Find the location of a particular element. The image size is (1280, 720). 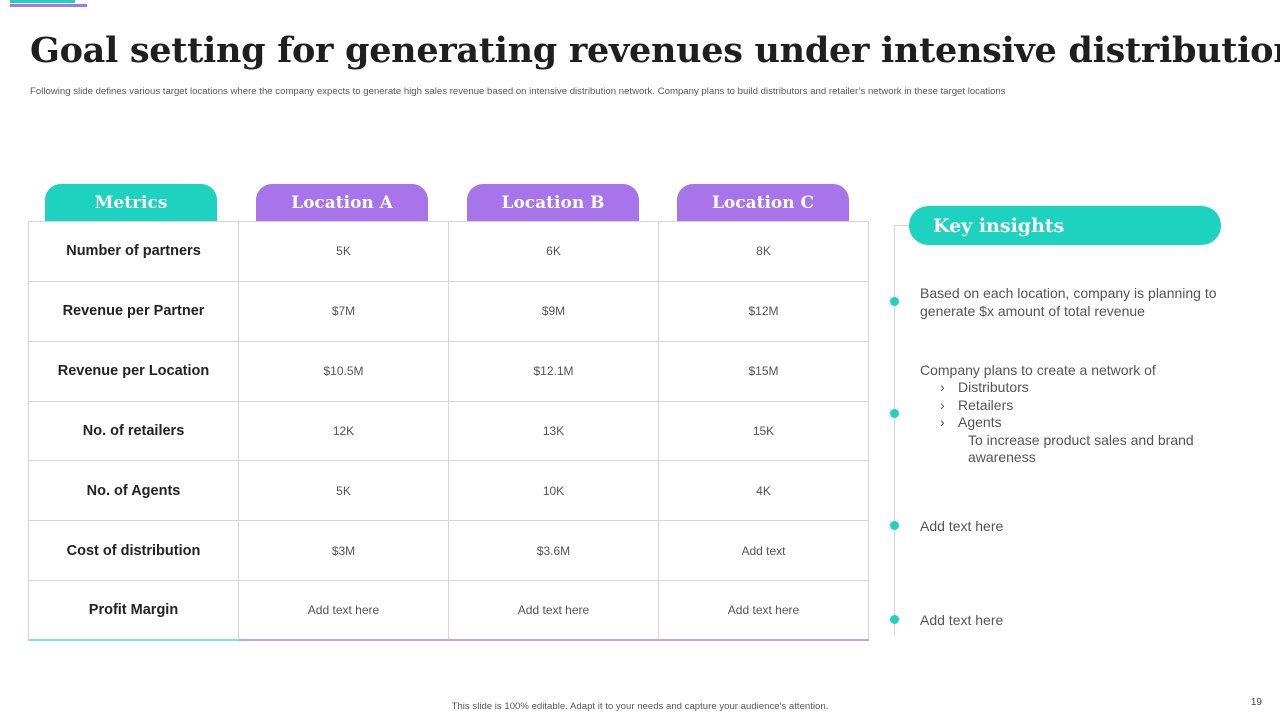

key-insights-header: Key insights is located at coordinates (1065, 225).